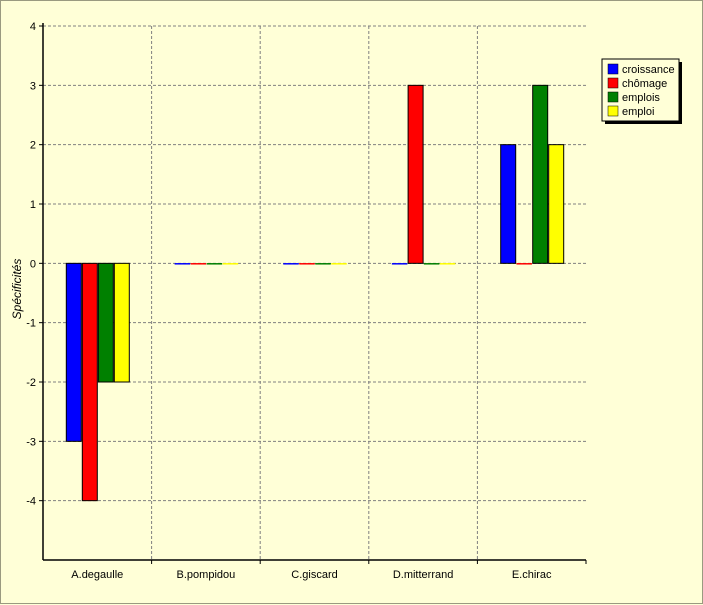 The width and height of the screenshot is (703, 605). I want to click on y-tick-label: 0, so click(33, 264).